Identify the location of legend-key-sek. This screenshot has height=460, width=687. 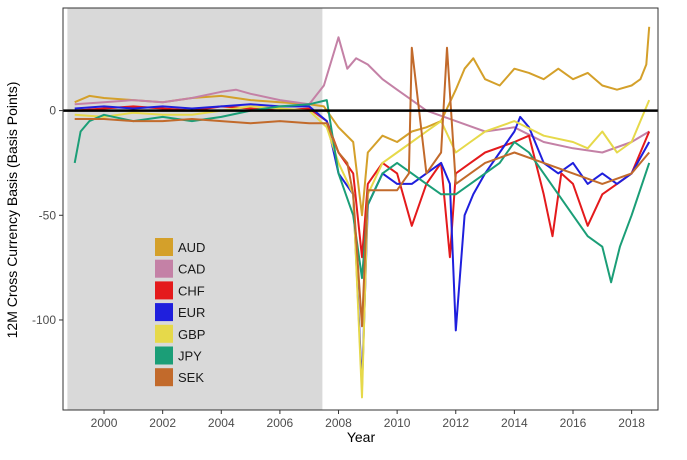
(164, 377).